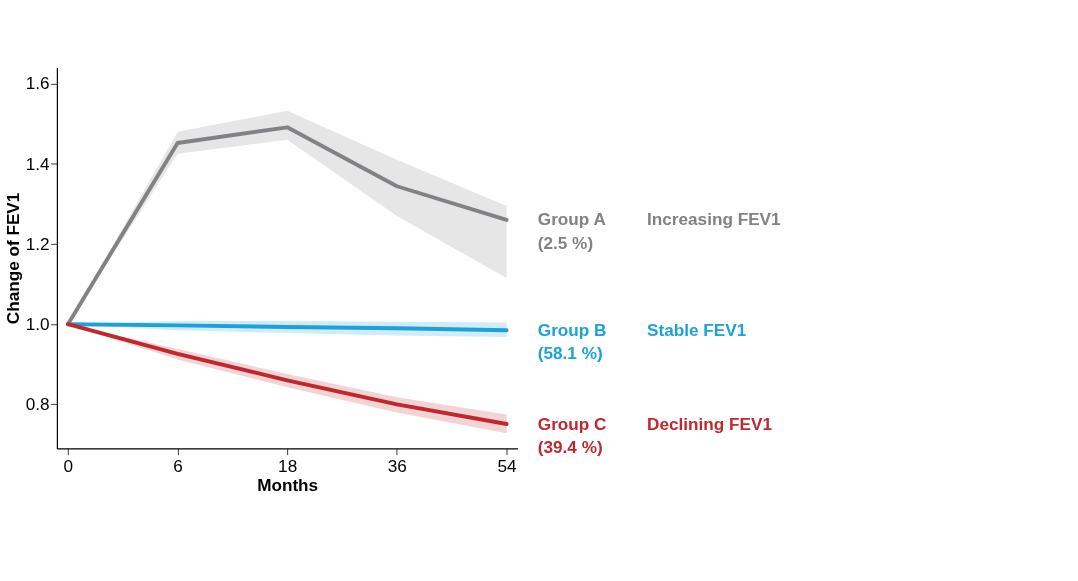 Image resolution: width=1078 pixels, height=581 pixels. Describe the element at coordinates (12, 258) in the screenshot. I see `y-axis-title: Change of FEV1` at that location.